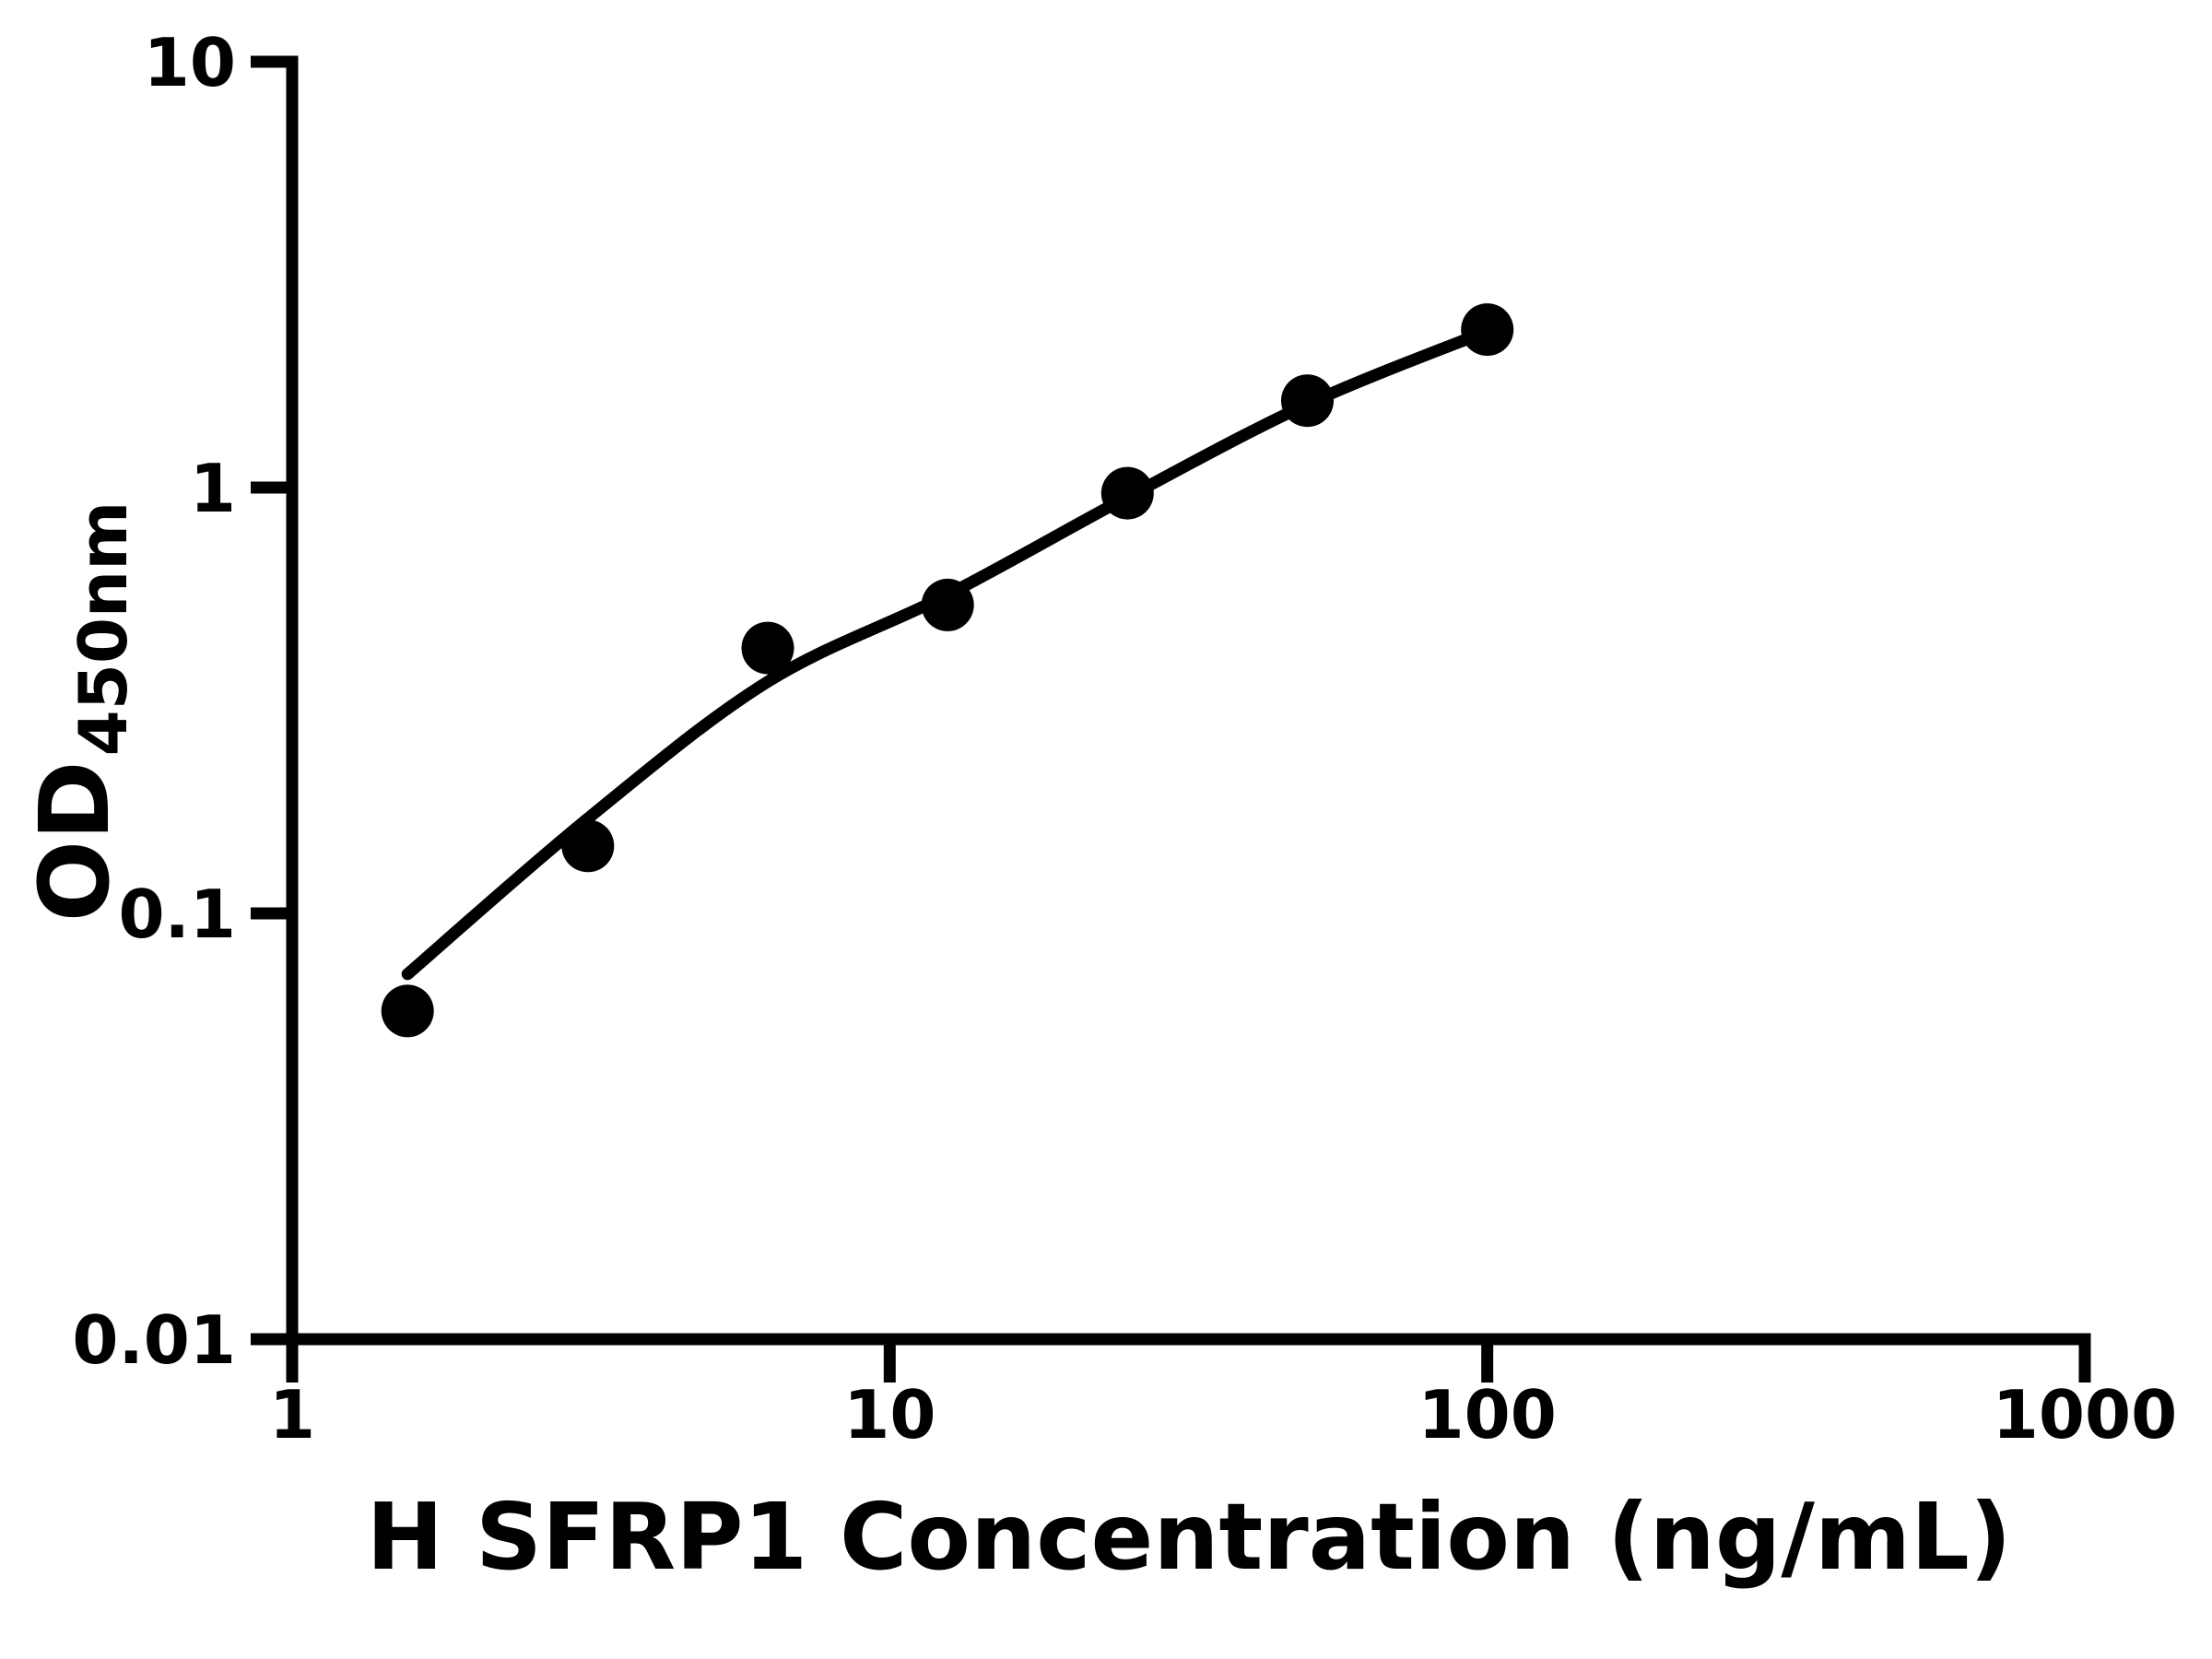  Describe the element at coordinates (74, 841) in the screenshot. I see `y-axis-title-main: OD` at that location.